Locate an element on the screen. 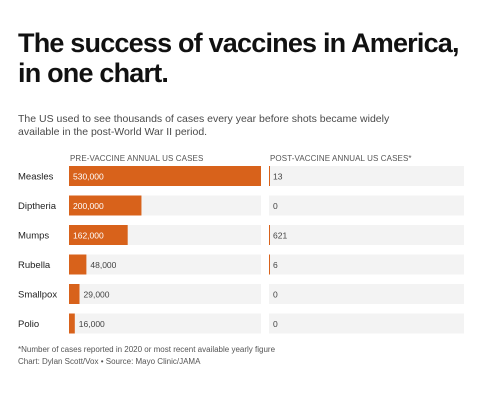 This screenshot has width=477, height=404. post-vaccine-column-header: POST-VACCINE ANNUAL US CASES* is located at coordinates (341, 158).